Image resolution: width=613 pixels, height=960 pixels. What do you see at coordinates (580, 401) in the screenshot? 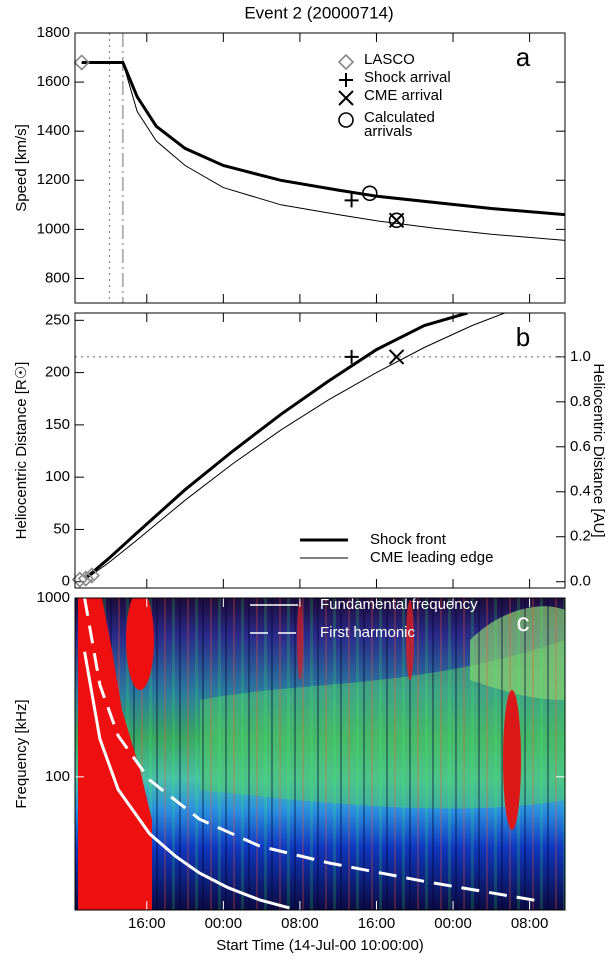
I see `y2-tick-label: 0.8` at bounding box center [580, 401].